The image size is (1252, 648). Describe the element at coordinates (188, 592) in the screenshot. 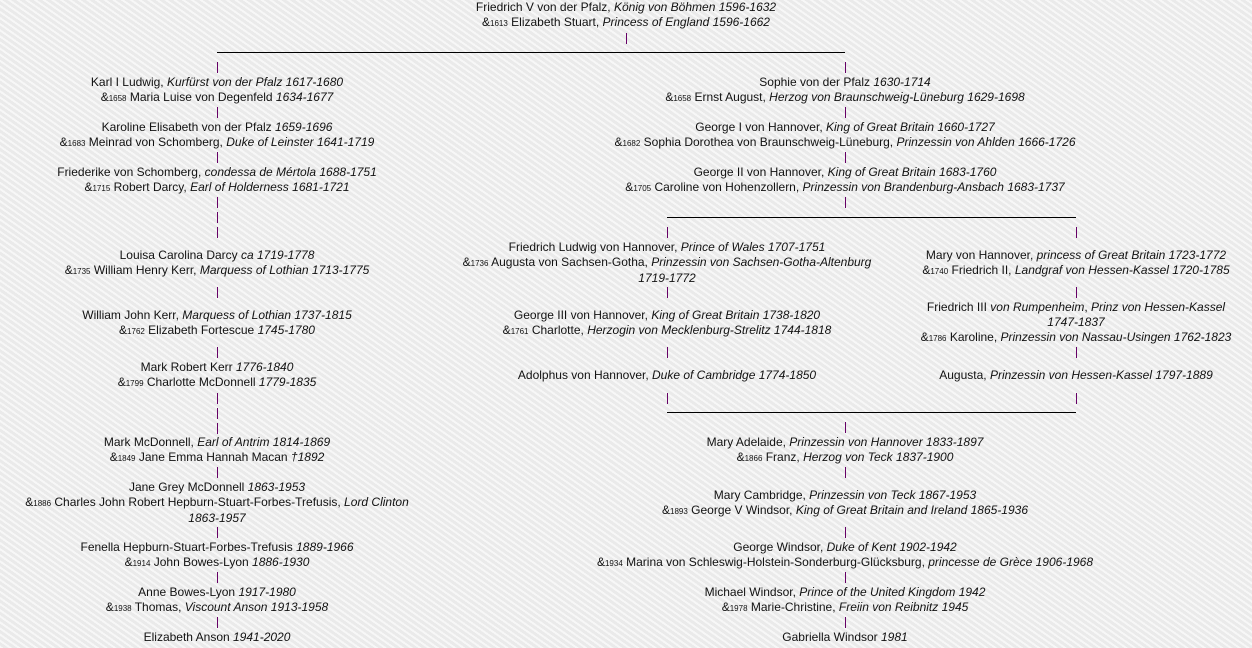

I see `name-text: Anne Bowes-Lyon` at that location.